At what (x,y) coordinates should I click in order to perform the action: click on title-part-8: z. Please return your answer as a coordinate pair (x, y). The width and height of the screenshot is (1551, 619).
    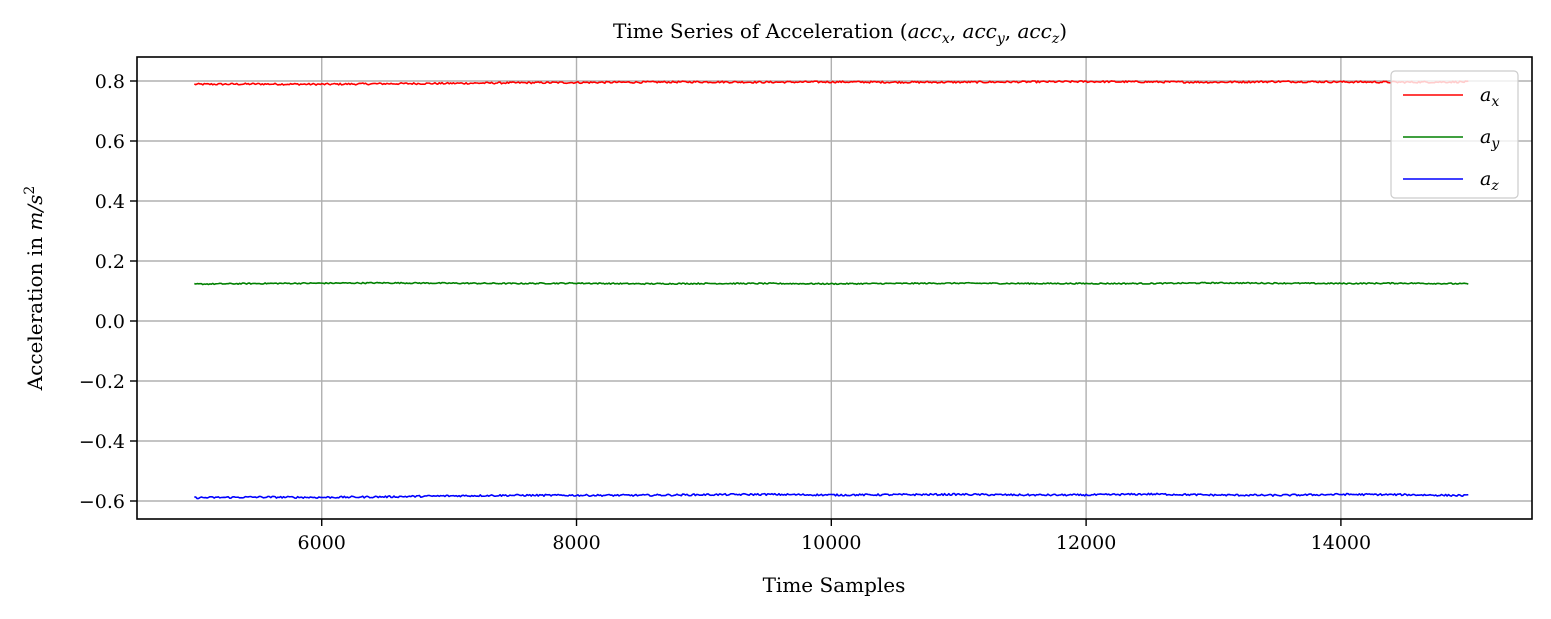
    Looking at the image, I should click on (1055, 39).